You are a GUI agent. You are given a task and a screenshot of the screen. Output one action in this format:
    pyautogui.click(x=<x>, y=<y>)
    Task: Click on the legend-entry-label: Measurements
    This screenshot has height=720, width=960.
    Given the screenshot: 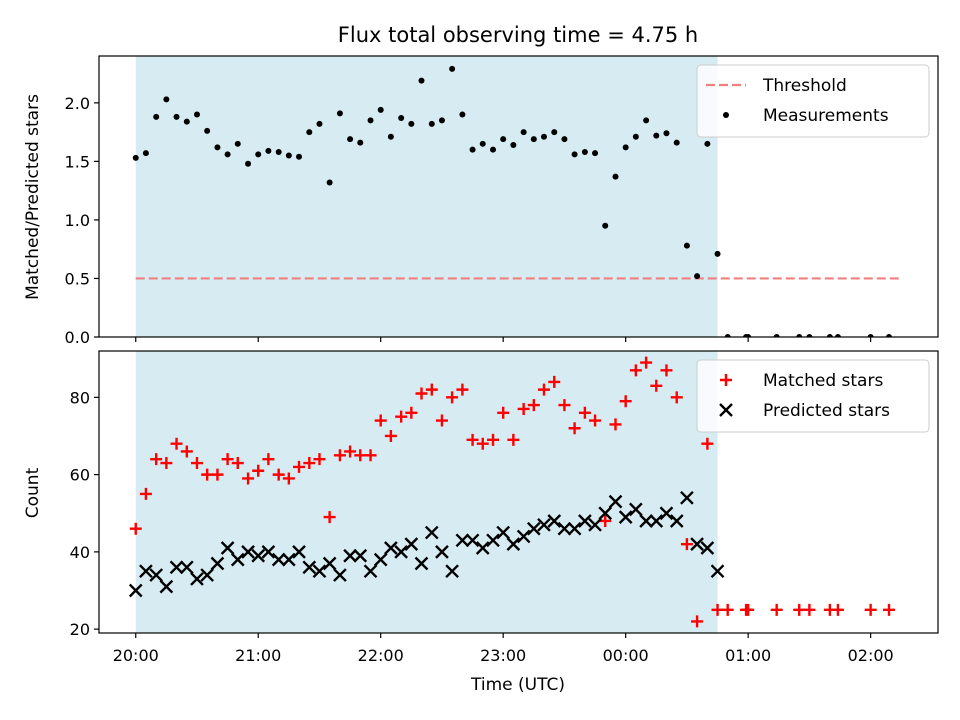 What is the action you would take?
    pyautogui.click(x=826, y=116)
    